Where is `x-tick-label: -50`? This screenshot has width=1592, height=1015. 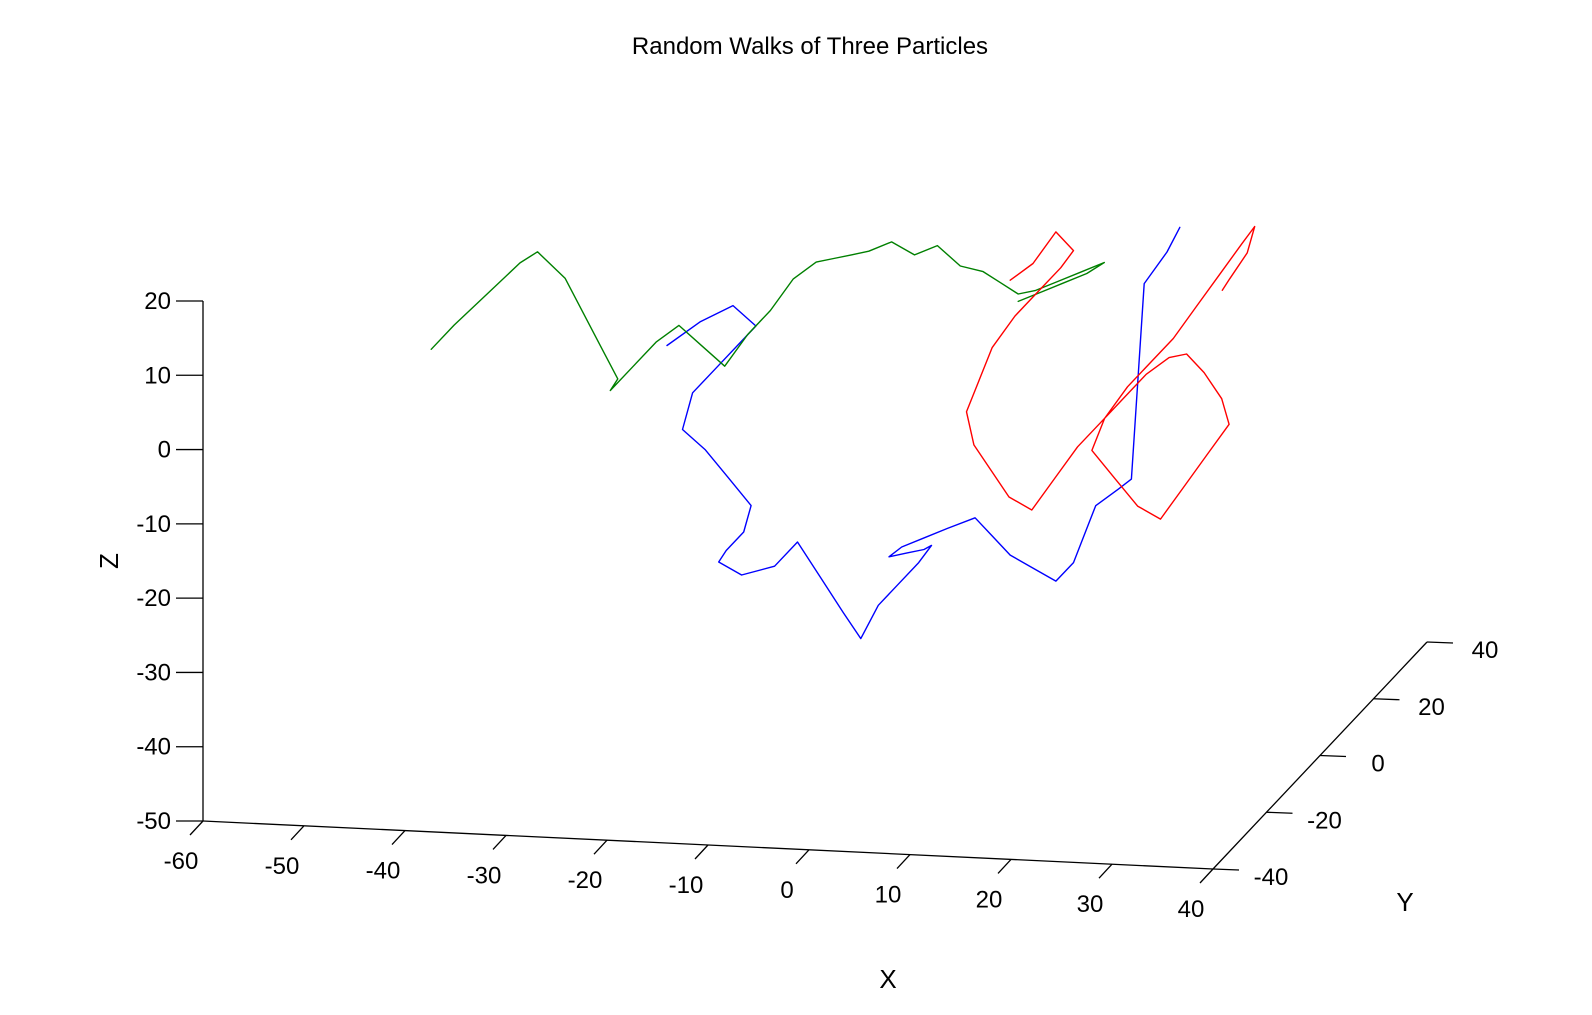 x-tick-label: -50 is located at coordinates (282, 866).